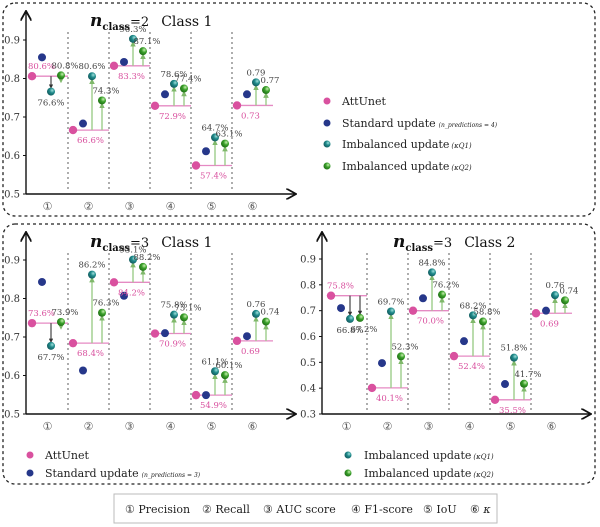 The image size is (600, 527). I want to click on legend-marker-standard, so click(30, 473).